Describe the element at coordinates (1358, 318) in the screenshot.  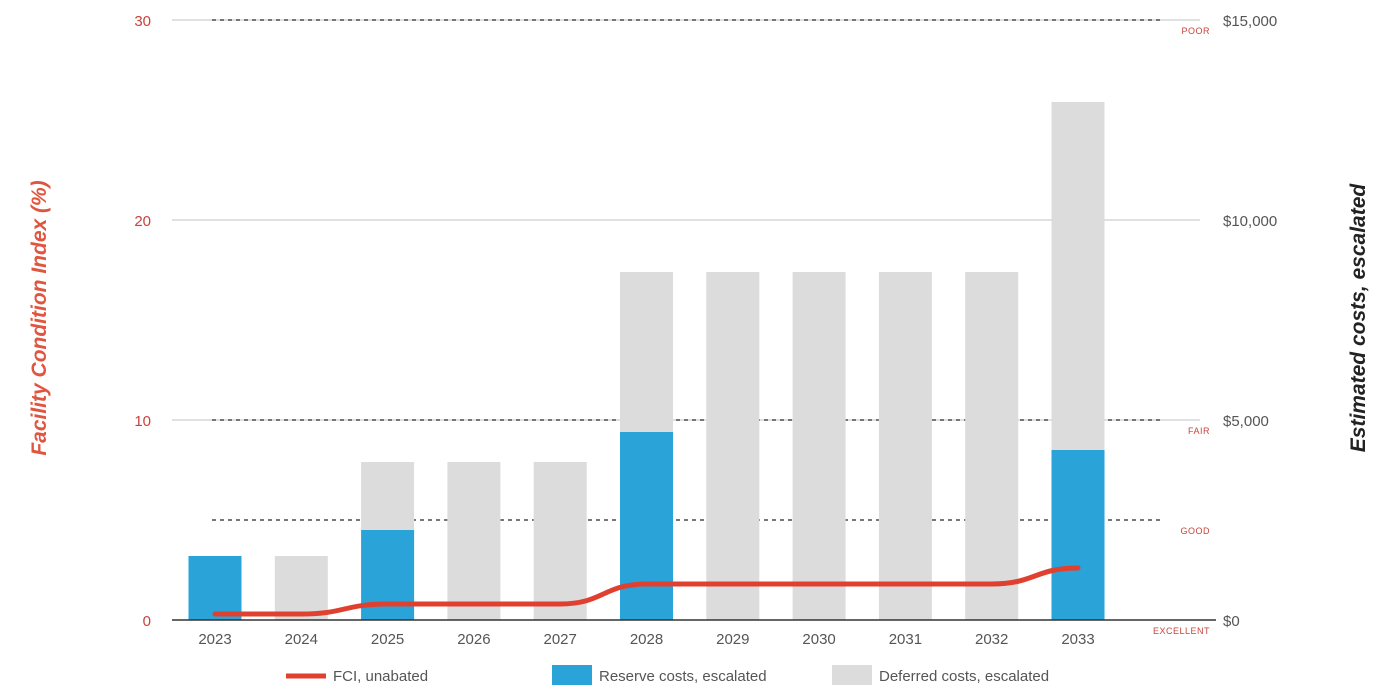
I see `right-axis-title: Estimated costs, escalated` at that location.